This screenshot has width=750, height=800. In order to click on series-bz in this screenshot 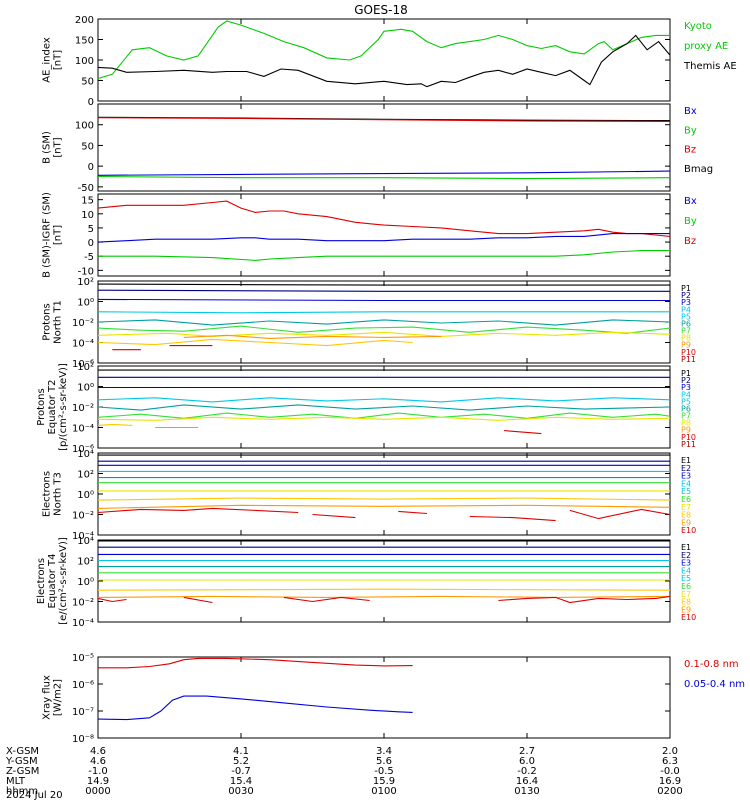, I will do `click(384, 119)`.